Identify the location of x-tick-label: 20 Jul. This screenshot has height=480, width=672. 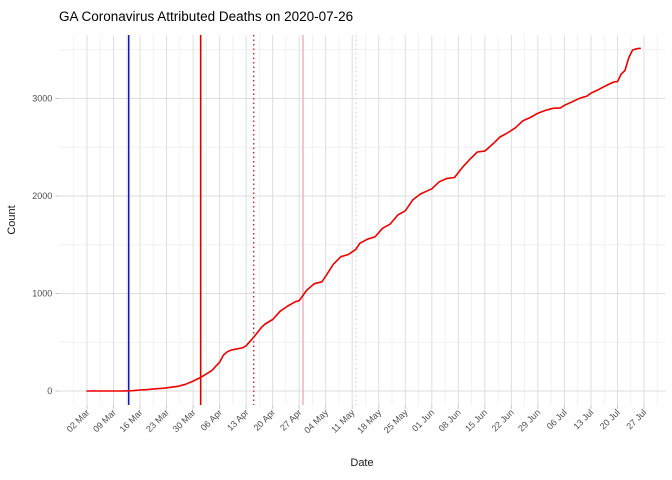
(610, 419).